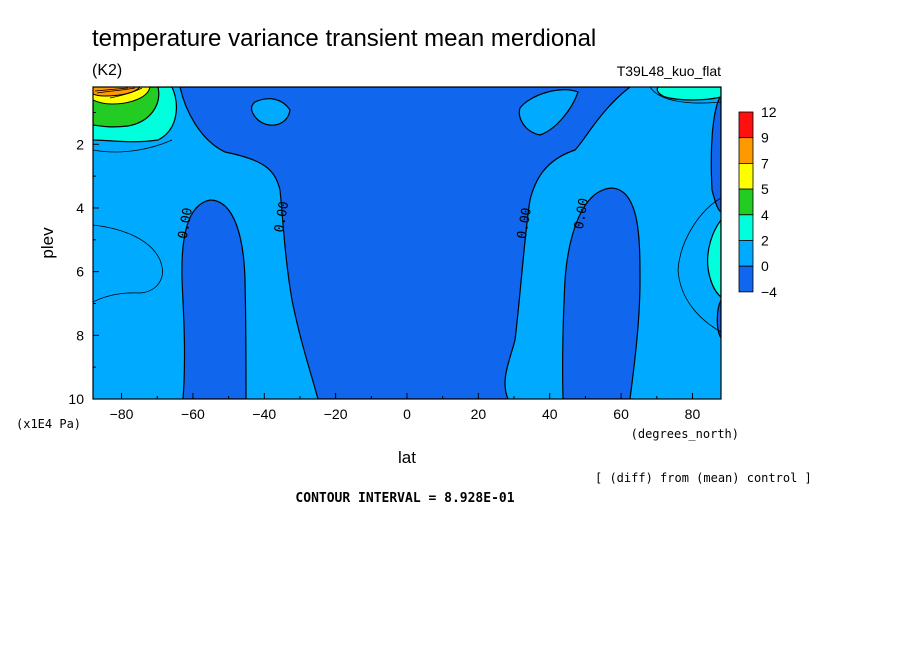 Image resolution: width=904 pixels, height=654 pixels. I want to click on region-pos-right-pocket, so click(548, 112).